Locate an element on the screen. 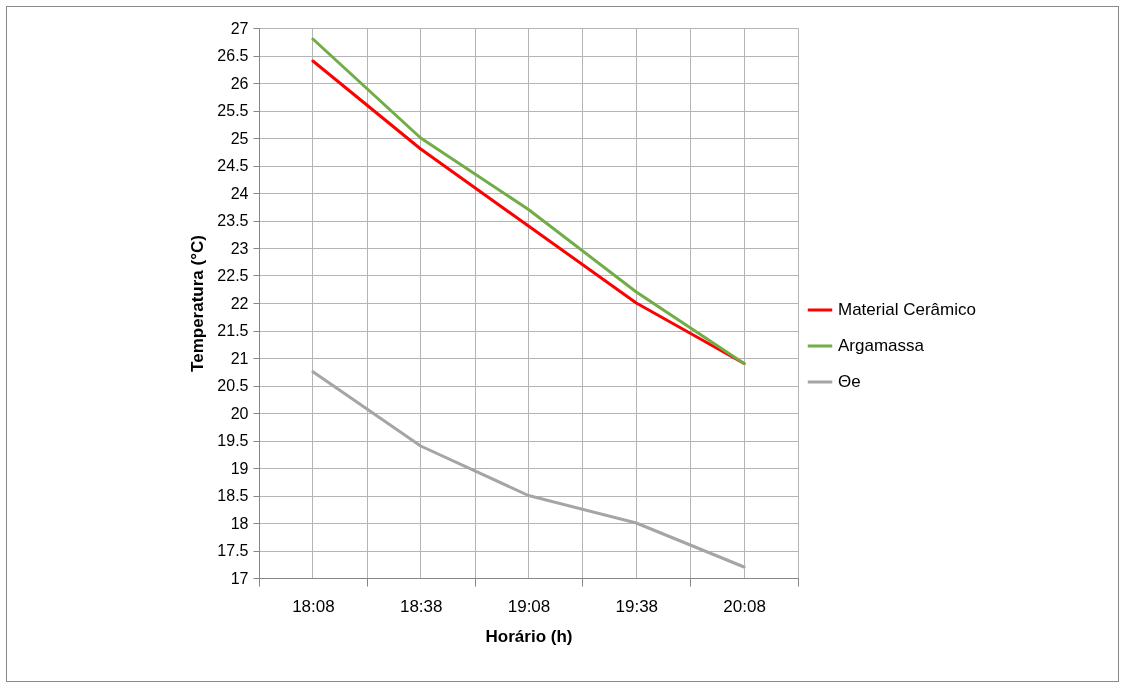 The height and width of the screenshot is (690, 1127). y-tick-label: 21.5 is located at coordinates (233, 330).